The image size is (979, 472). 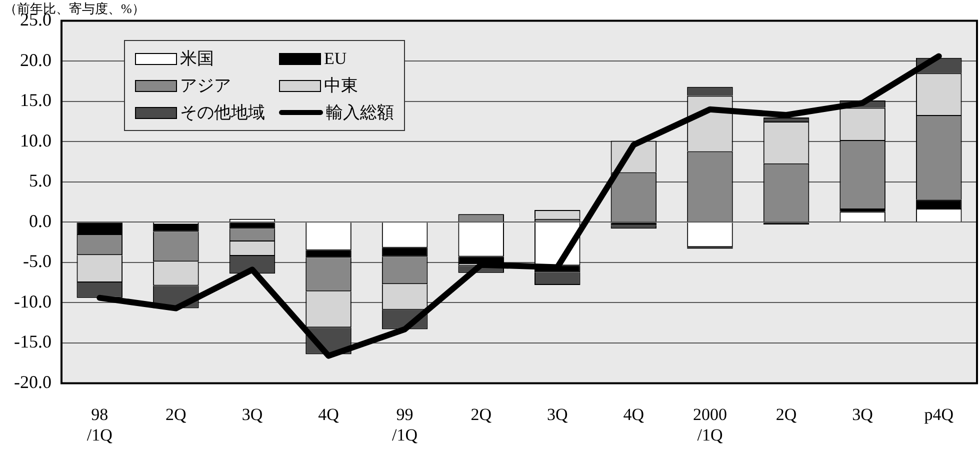 I want to click on y-tick-label: -15.0, so click(x=33, y=342).